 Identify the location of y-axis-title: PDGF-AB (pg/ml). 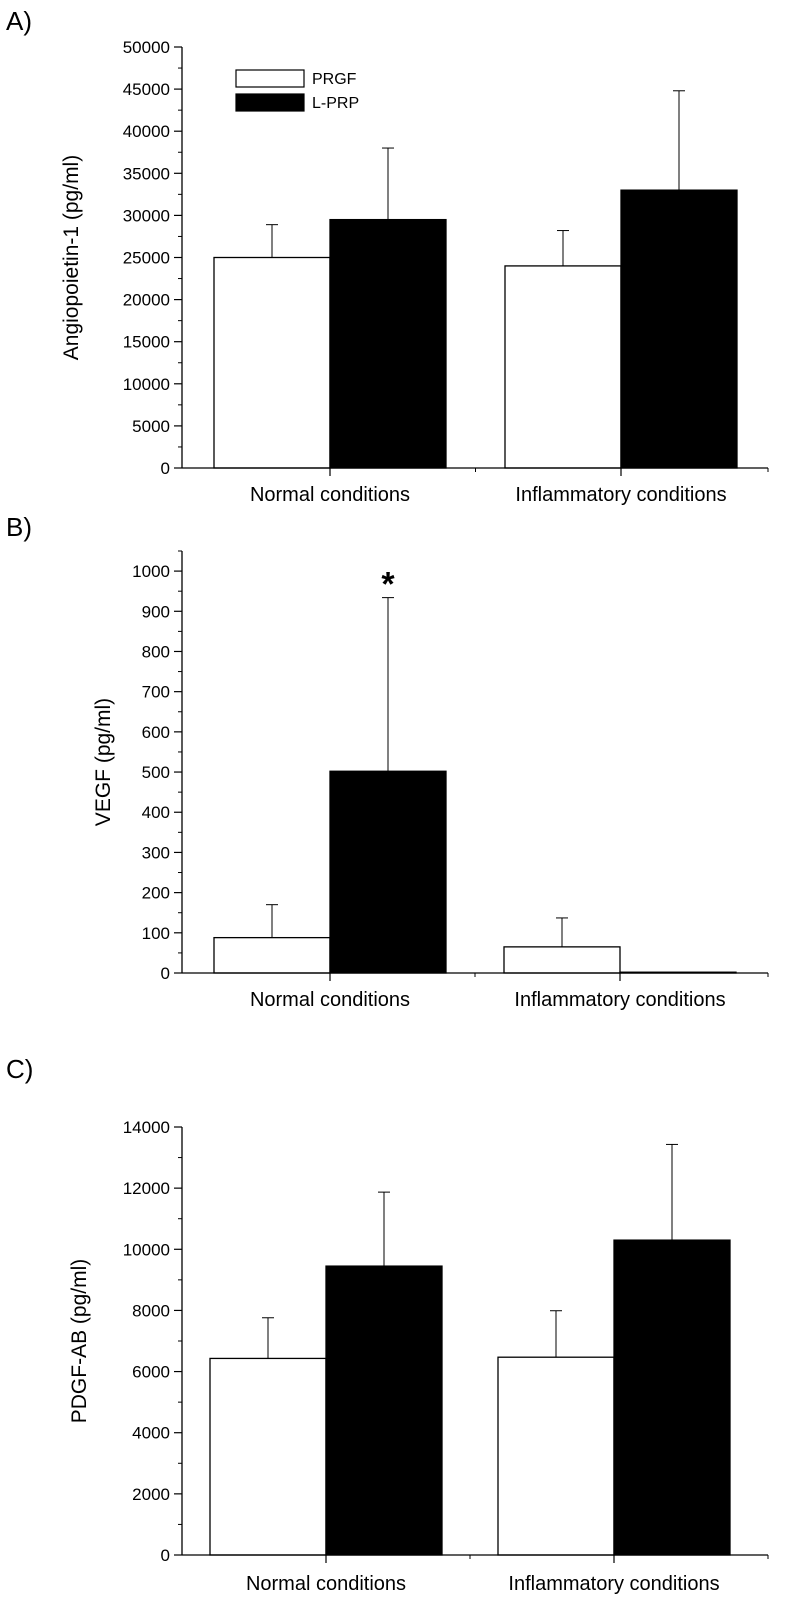
(79, 1341).